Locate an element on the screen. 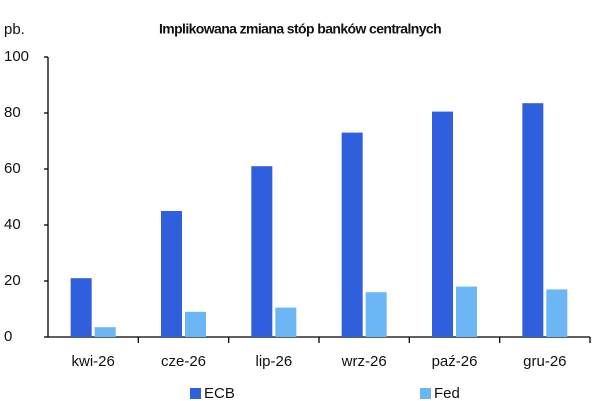  y-axis-label: pb. is located at coordinates (14, 29).